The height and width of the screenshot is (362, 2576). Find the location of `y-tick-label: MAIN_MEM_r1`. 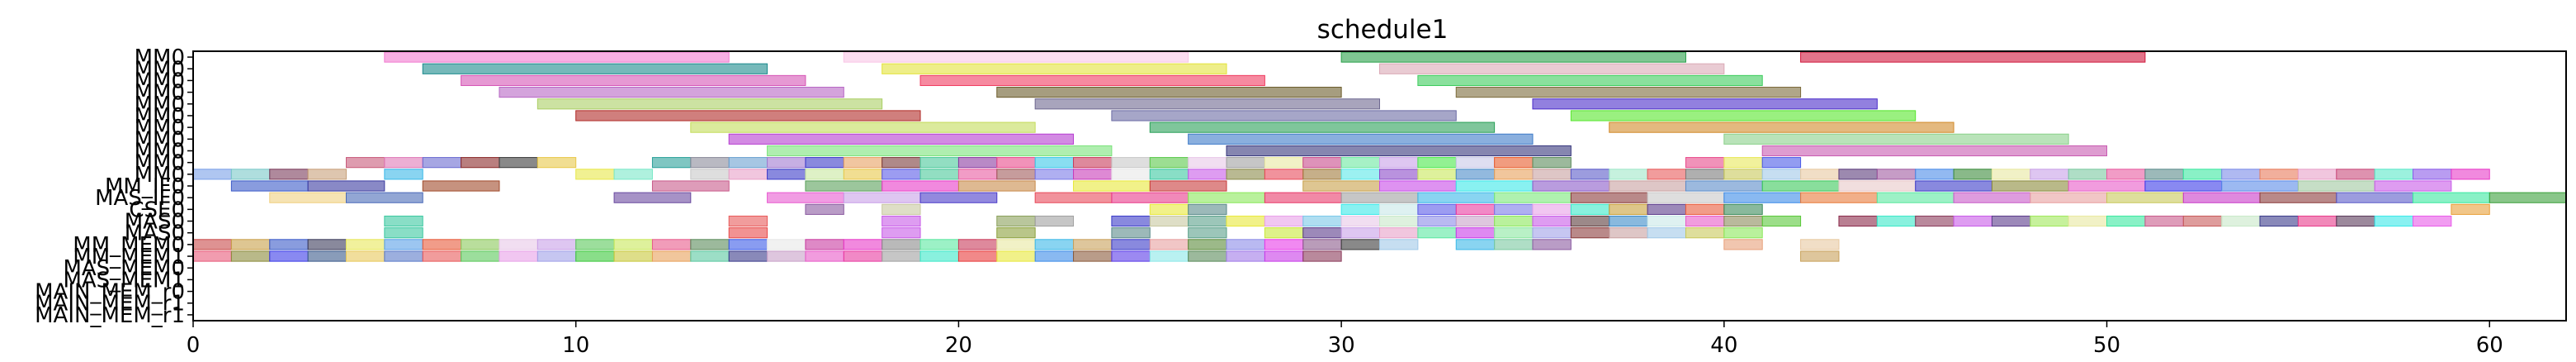

y-tick-label: MAIN_MEM_r1 is located at coordinates (110, 315).